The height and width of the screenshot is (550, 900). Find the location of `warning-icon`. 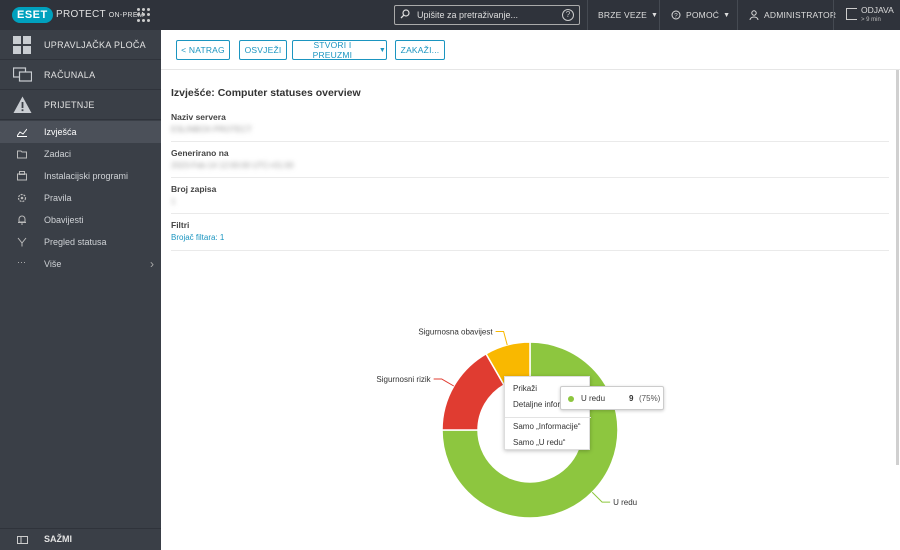

warning-icon is located at coordinates (22, 104).